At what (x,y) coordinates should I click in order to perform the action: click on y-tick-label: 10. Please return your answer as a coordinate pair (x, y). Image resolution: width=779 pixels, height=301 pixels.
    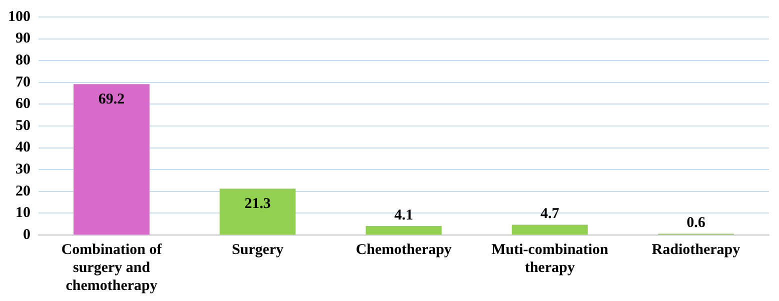
    Looking at the image, I should click on (23, 213).